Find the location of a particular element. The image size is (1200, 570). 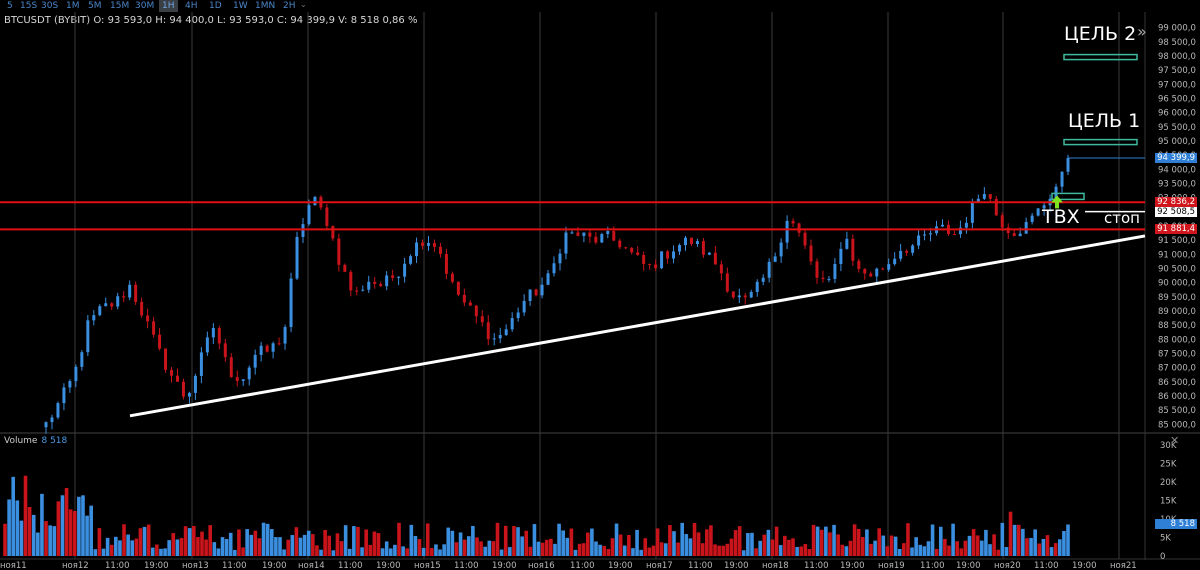

time-axis-label: ноя13 is located at coordinates (195, 565).